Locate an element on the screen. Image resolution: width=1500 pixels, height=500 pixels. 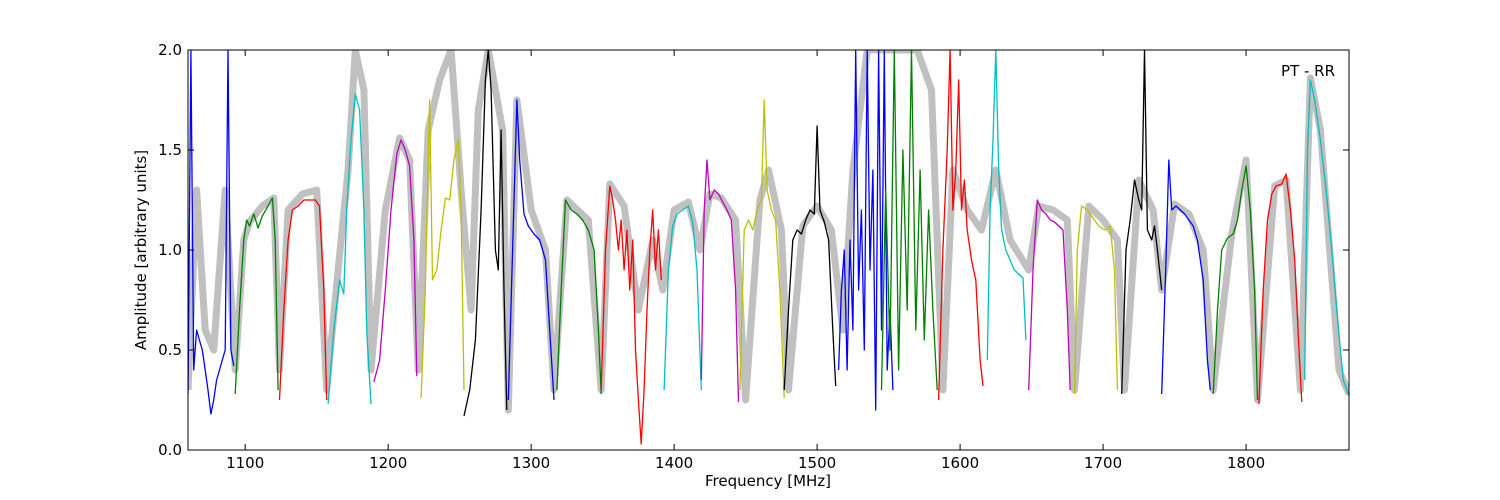
x-tick-label: 1600 is located at coordinates (960, 463).